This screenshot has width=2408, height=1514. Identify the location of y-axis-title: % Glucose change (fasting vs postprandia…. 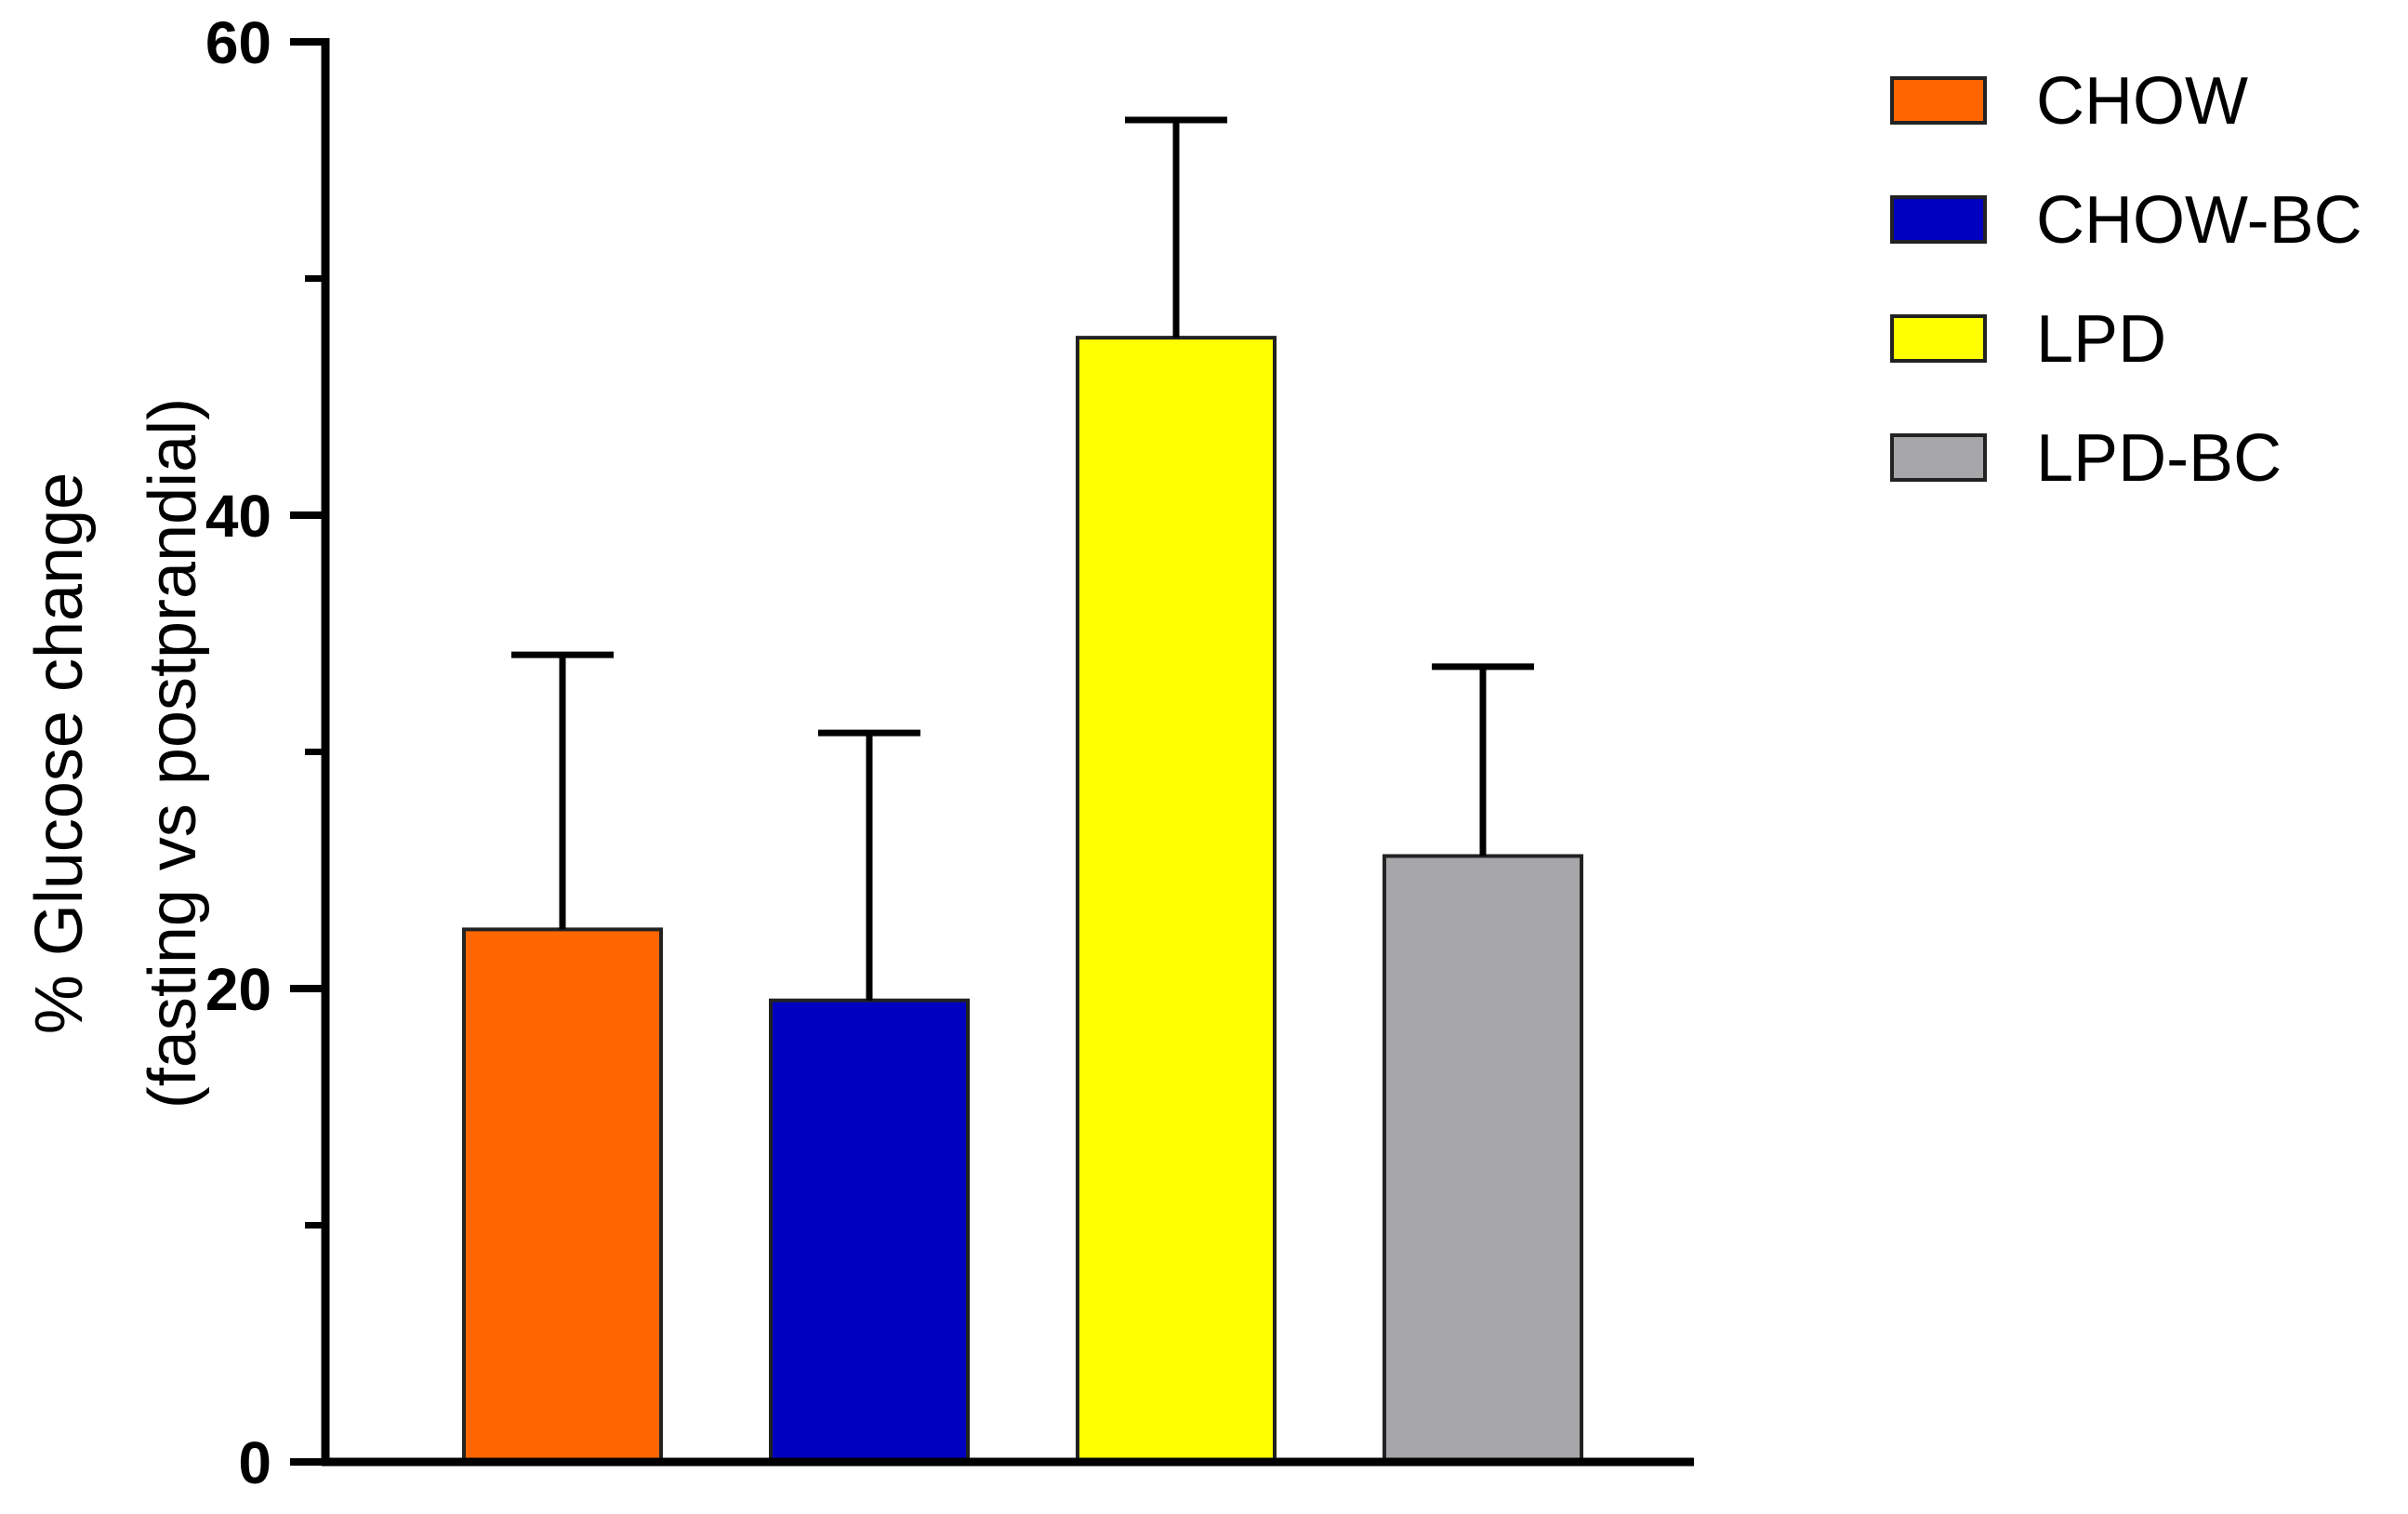
(116, 753).